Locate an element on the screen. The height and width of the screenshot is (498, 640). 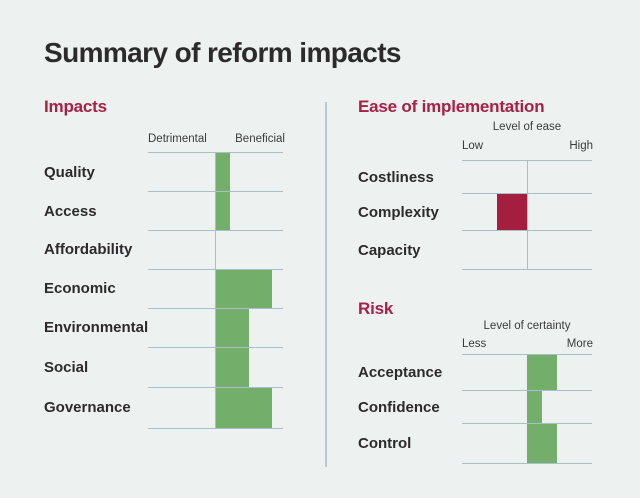
risk-scale-header: Level of certainty is located at coordinates (527, 326).